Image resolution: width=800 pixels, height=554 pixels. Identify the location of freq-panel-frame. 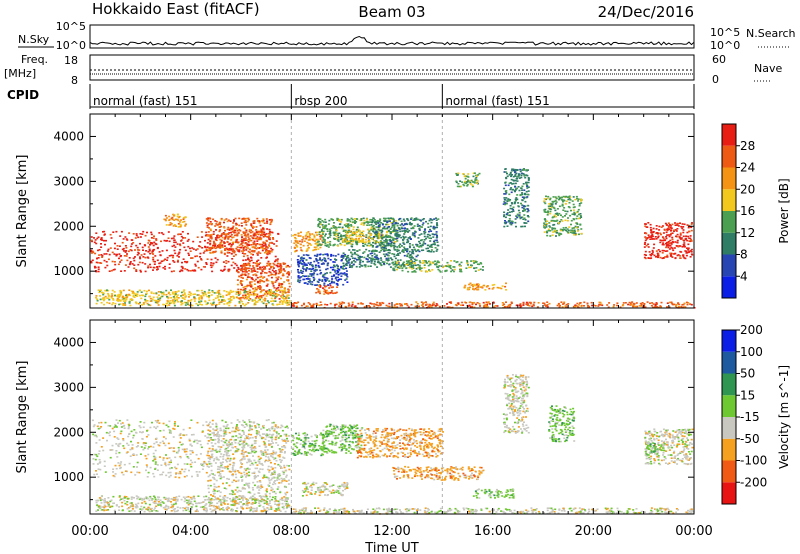
(392, 67).